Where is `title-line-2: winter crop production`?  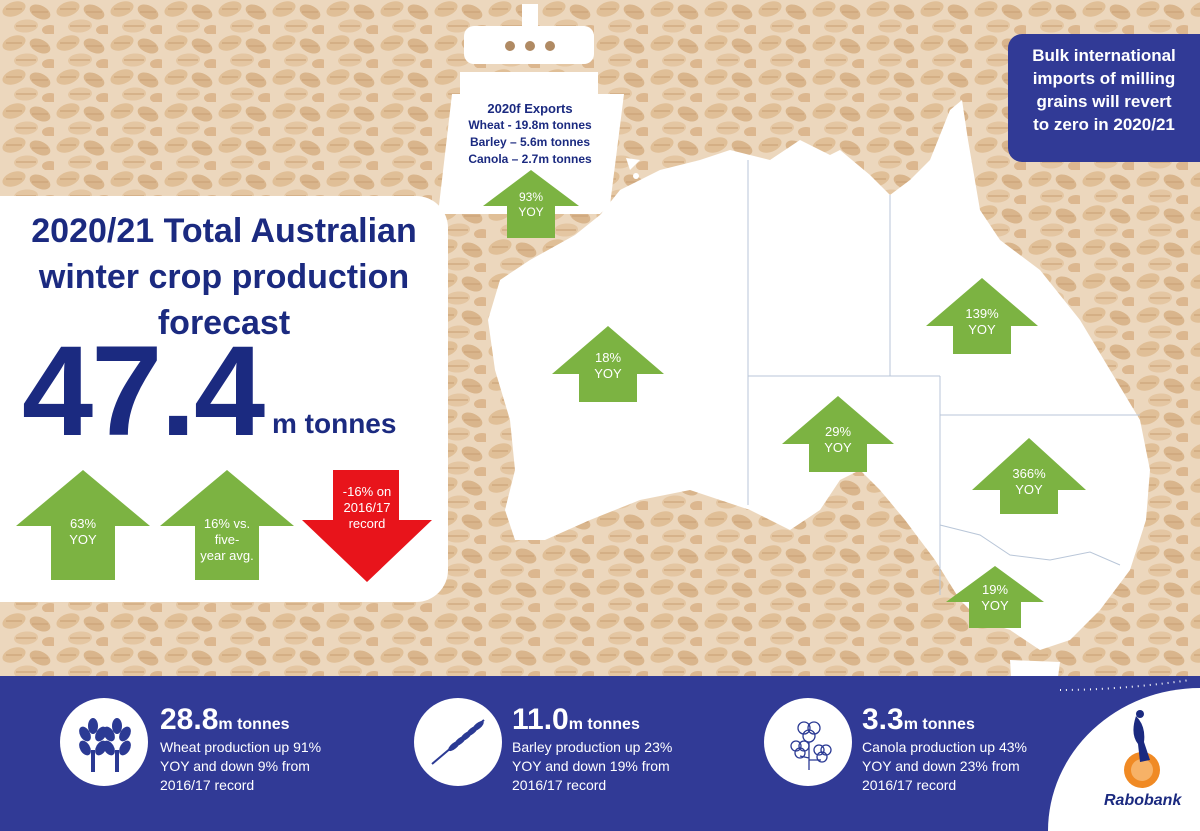 title-line-2: winter crop production is located at coordinates (224, 277).